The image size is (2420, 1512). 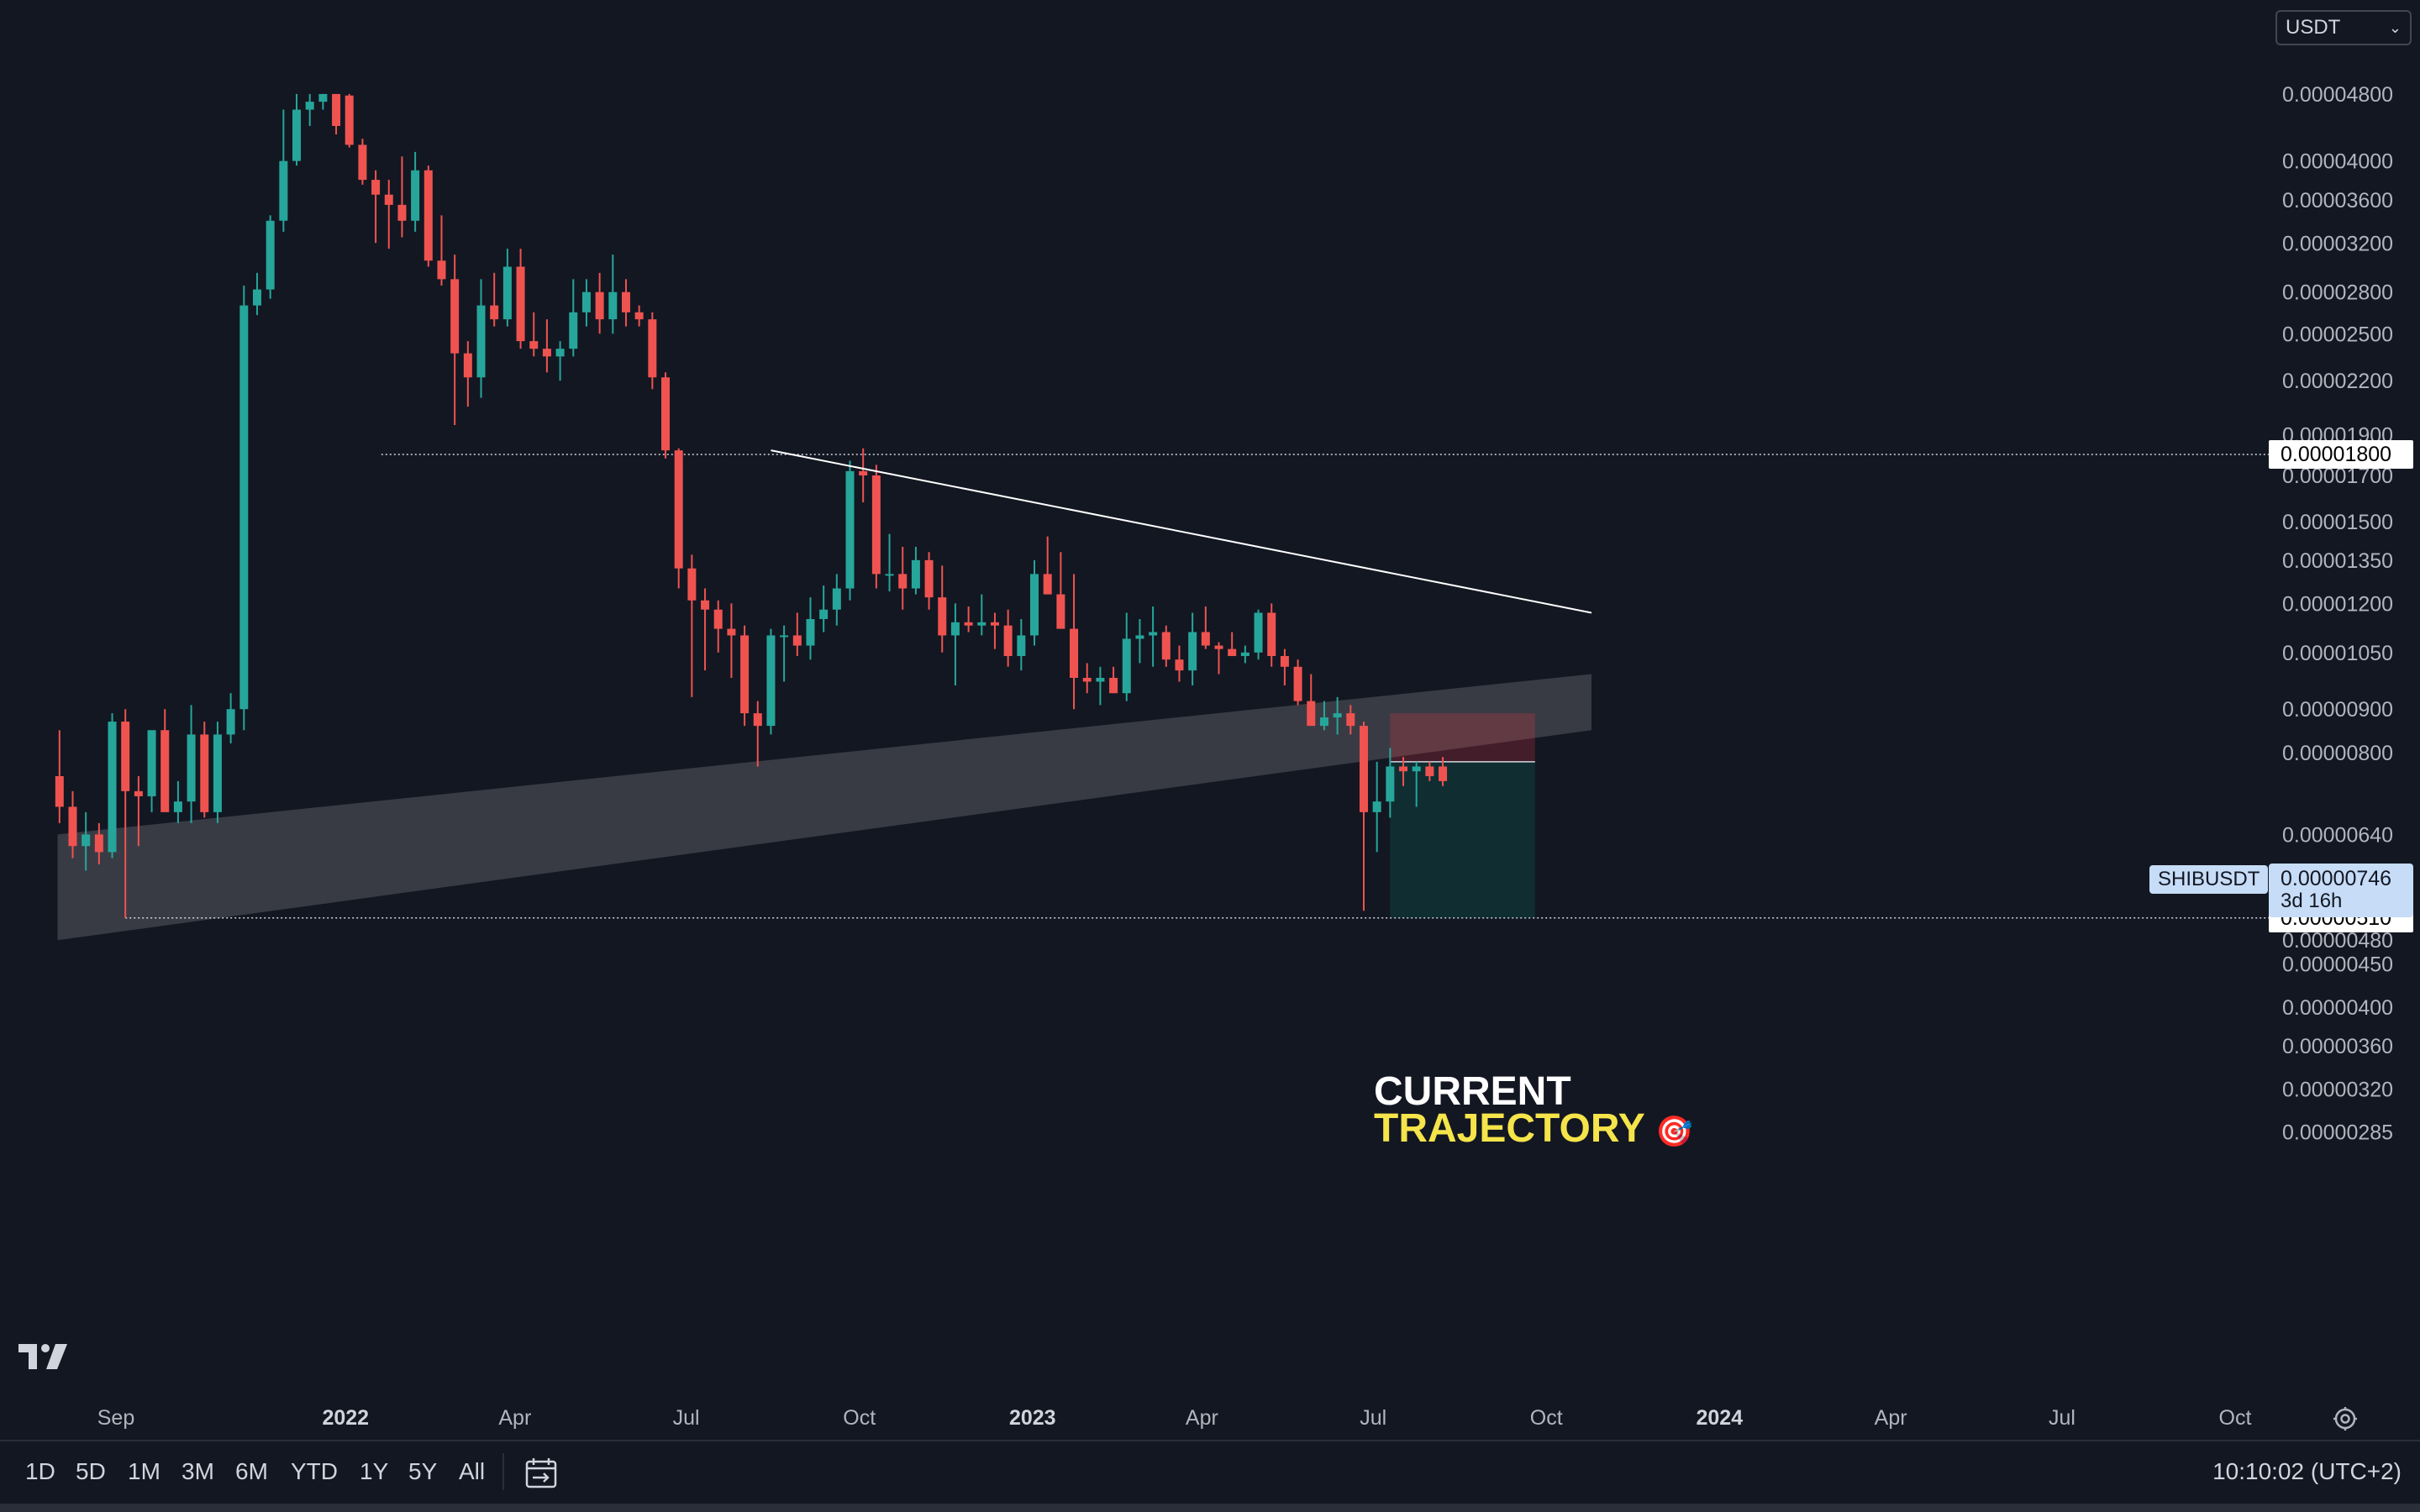 What do you see at coordinates (2337, 243) in the screenshot?
I see `y-tick-label: 0.00003200` at bounding box center [2337, 243].